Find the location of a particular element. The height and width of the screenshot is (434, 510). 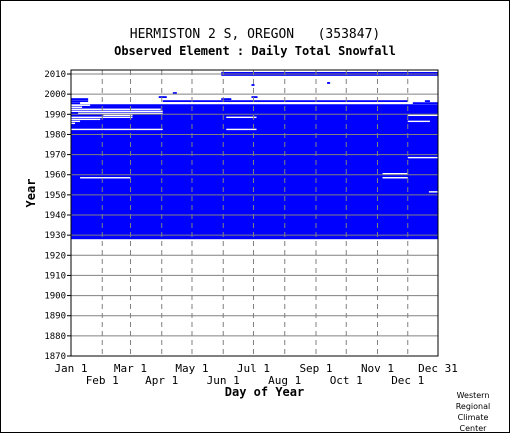

x-tick-label: Sep 1 is located at coordinates (315, 368).